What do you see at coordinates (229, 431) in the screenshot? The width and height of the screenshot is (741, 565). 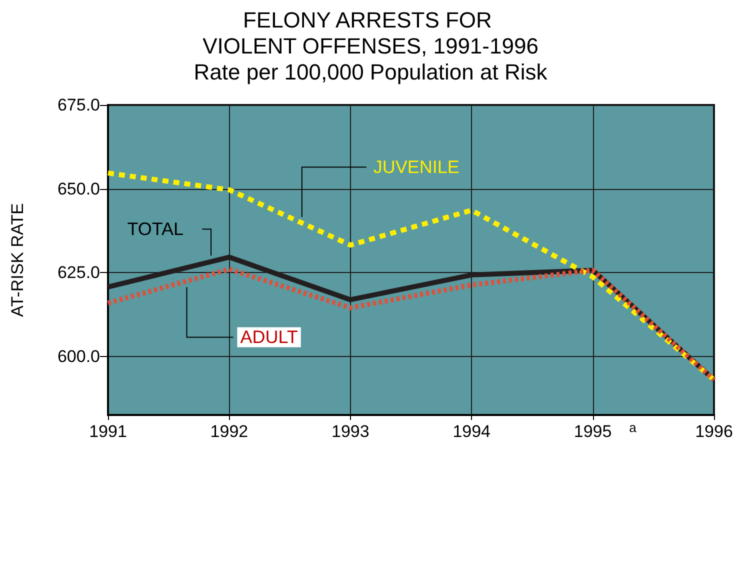 I see `x-tick-label: 1992` at bounding box center [229, 431].